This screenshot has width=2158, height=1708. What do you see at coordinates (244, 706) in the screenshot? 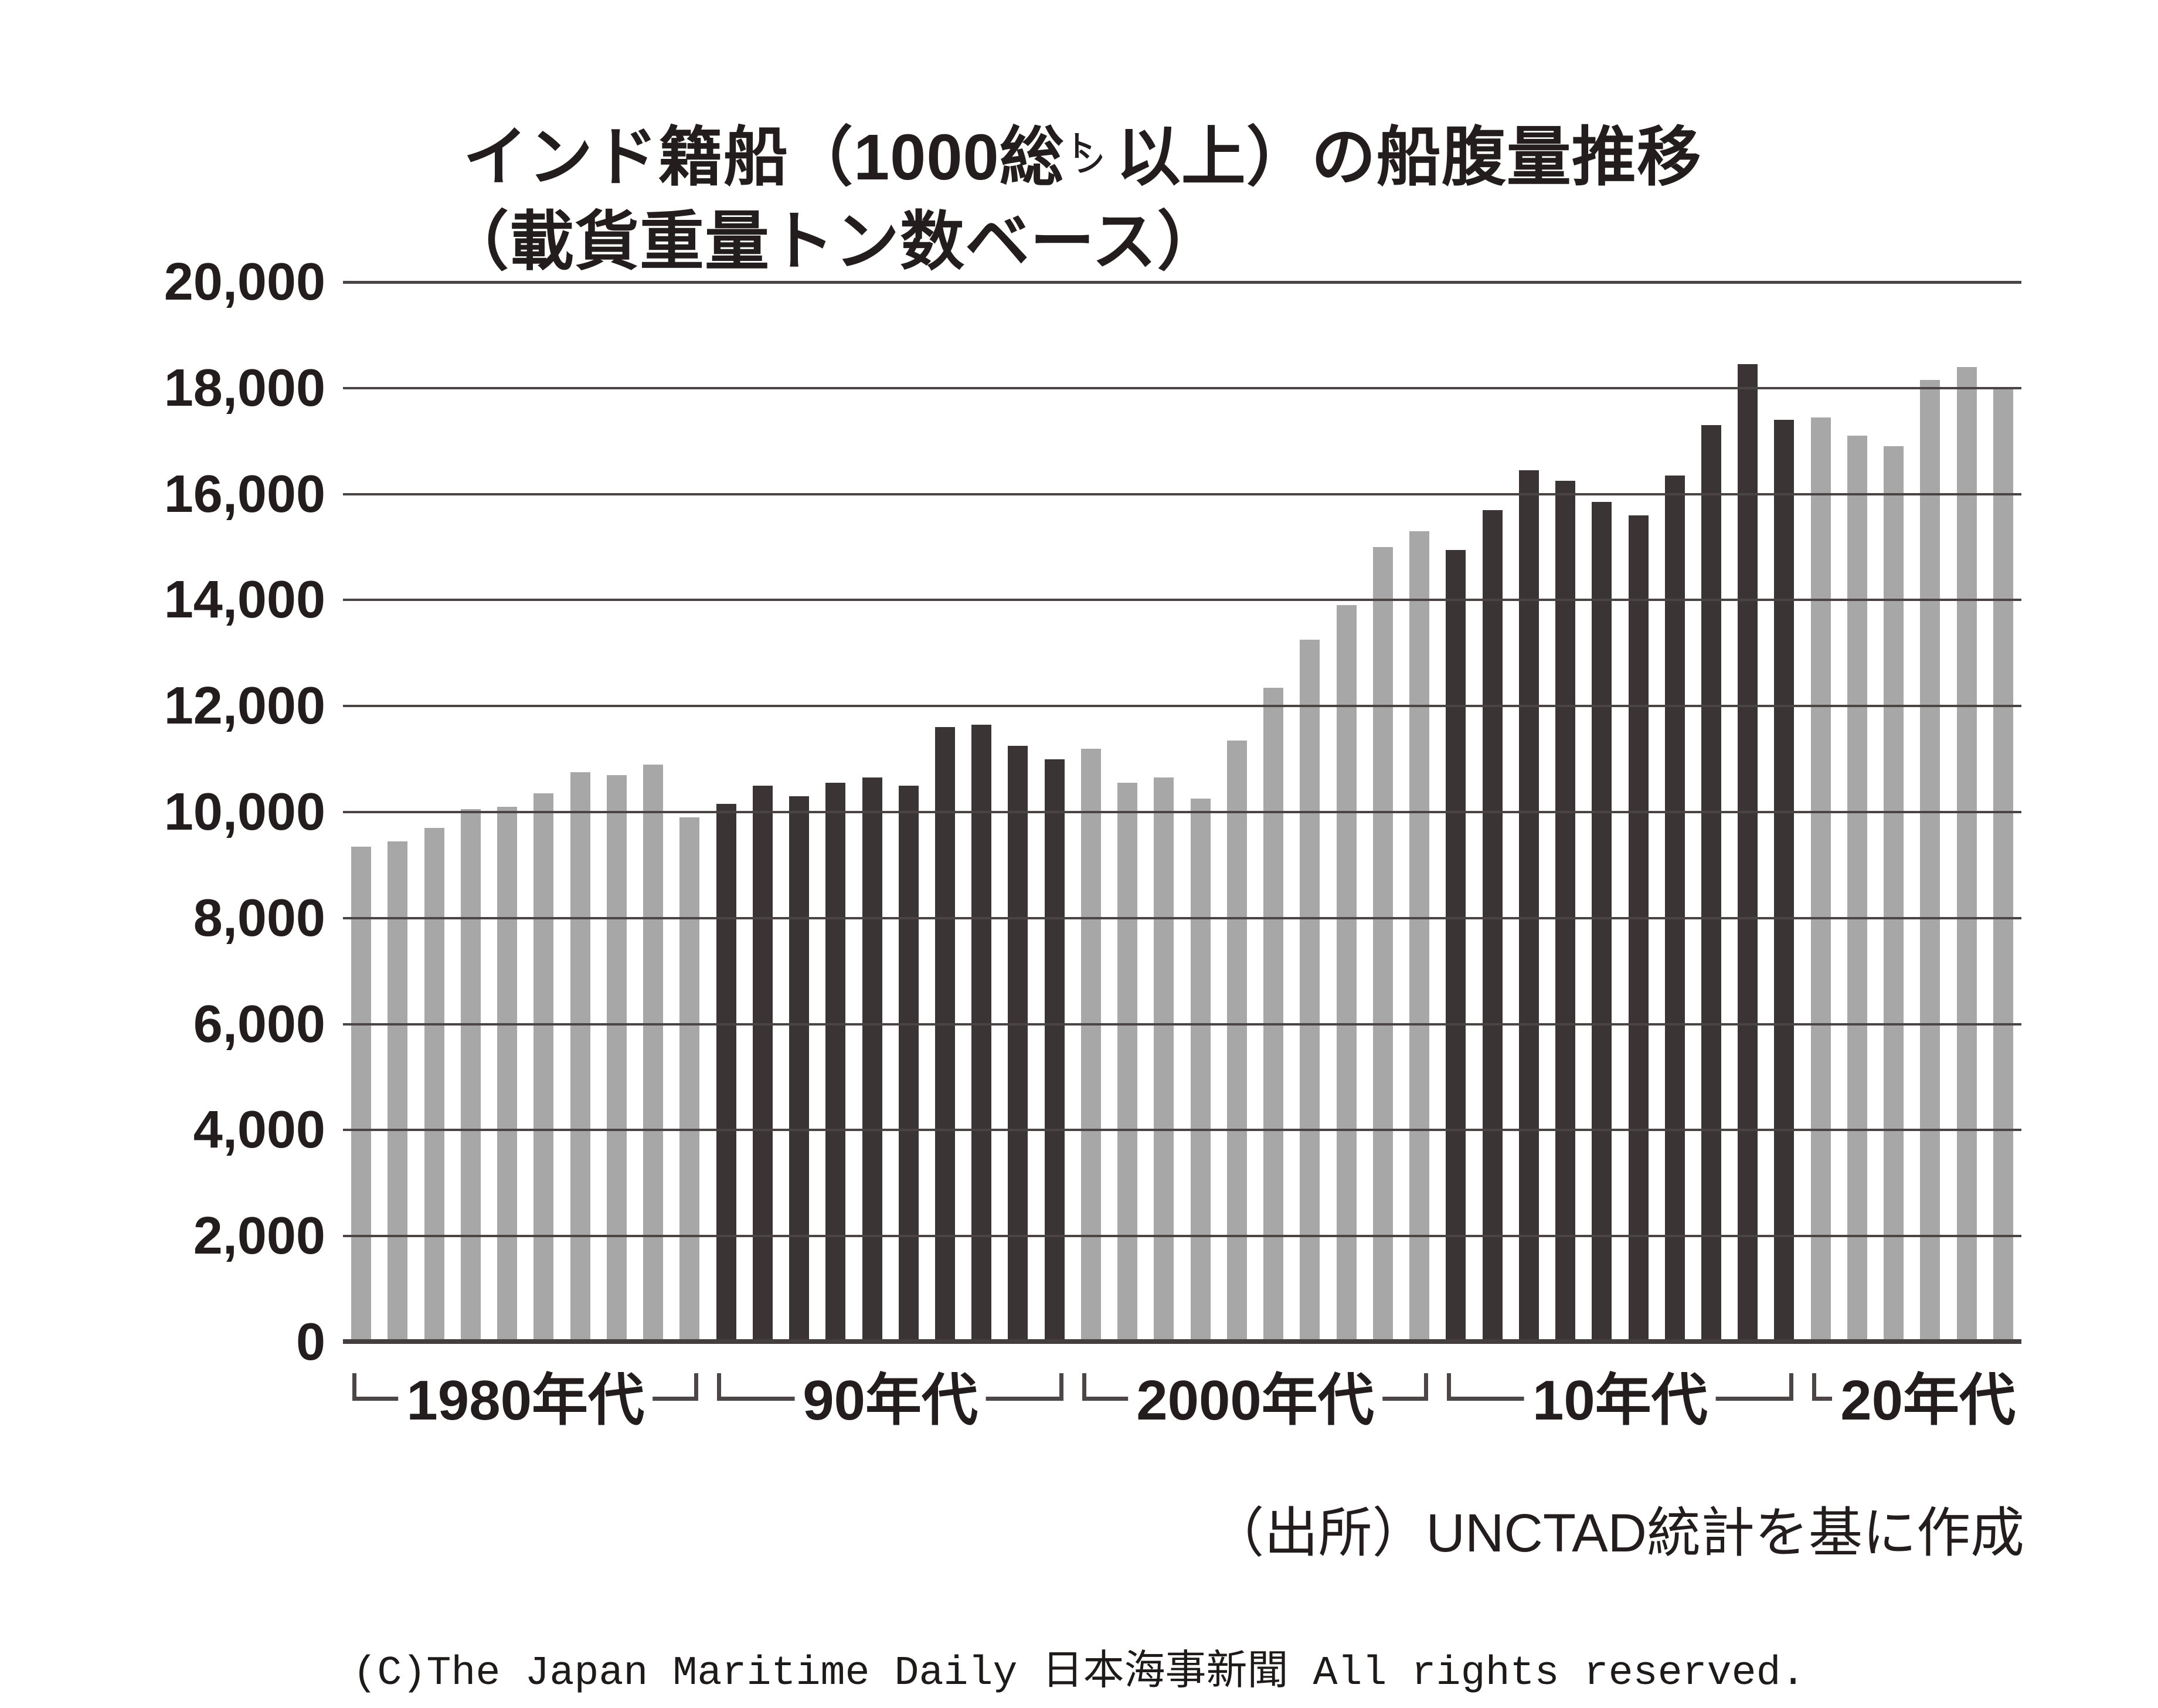
I see `y-axis-label-12000: 12,000` at bounding box center [244, 706].